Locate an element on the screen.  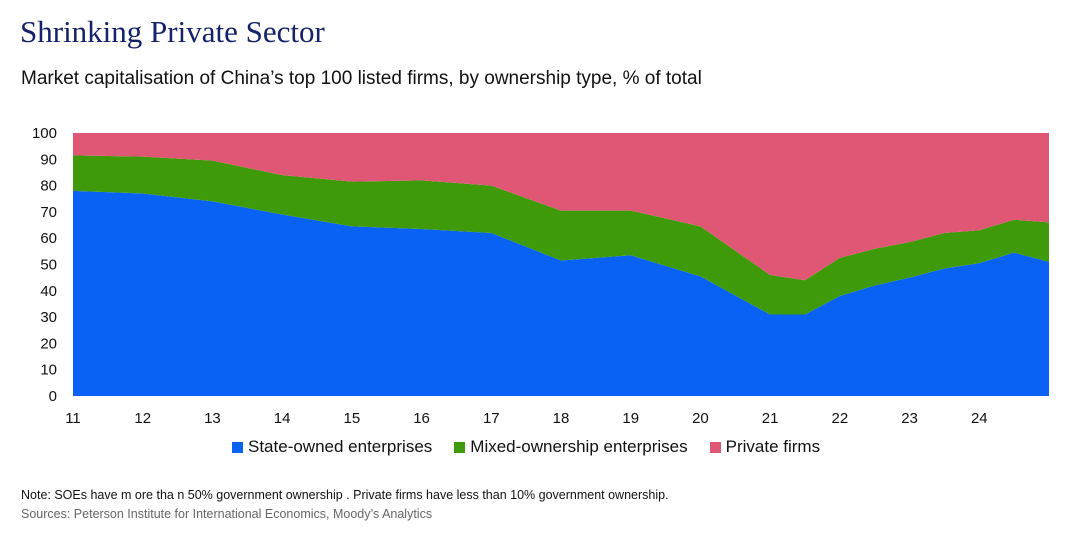
x-tick-label: 14 is located at coordinates (282, 418).